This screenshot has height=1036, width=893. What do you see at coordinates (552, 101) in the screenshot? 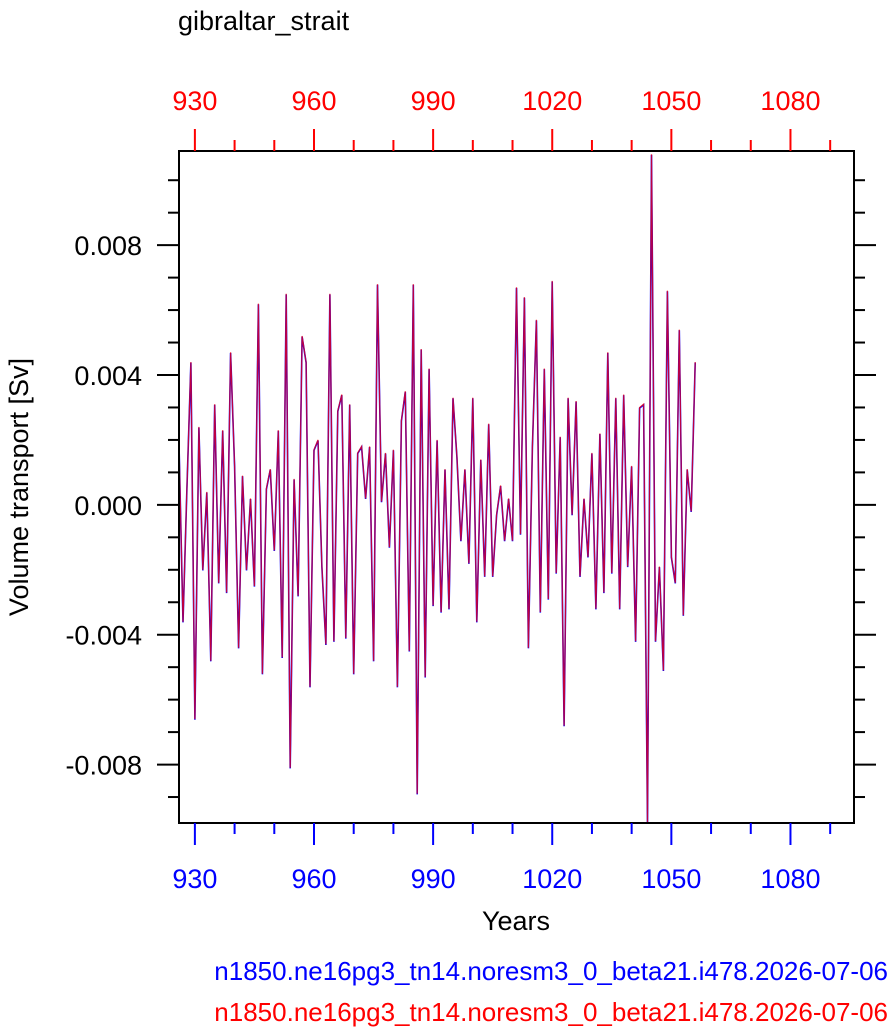
I see `x-tick-label-top-1020: 1020` at bounding box center [552, 101].